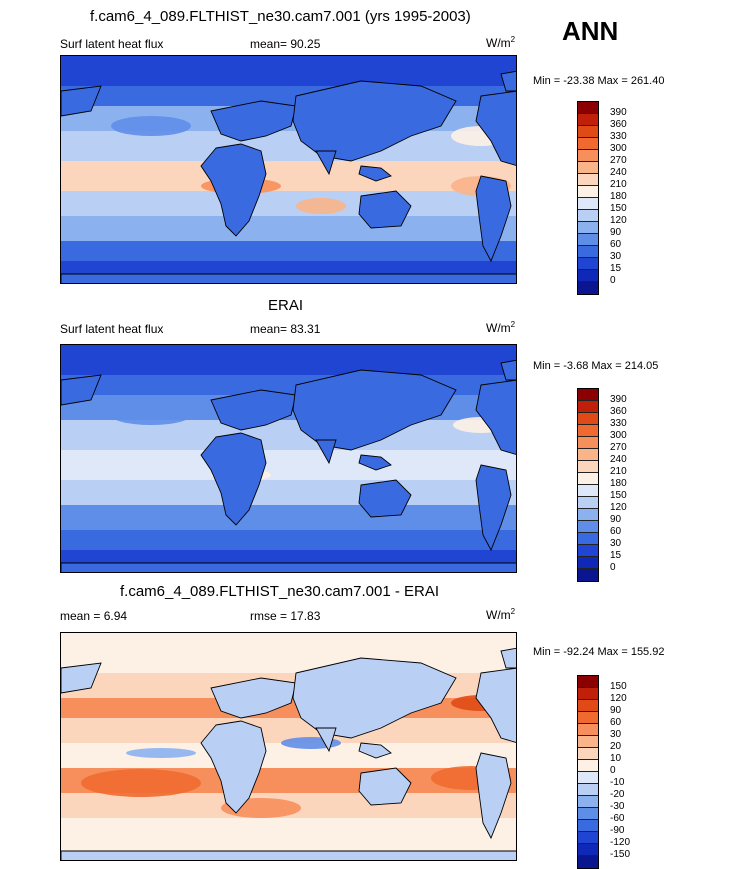 The height and width of the screenshot is (869, 732). I want to click on panel1-variable-label: Surf latent heat flux, so click(112, 44).